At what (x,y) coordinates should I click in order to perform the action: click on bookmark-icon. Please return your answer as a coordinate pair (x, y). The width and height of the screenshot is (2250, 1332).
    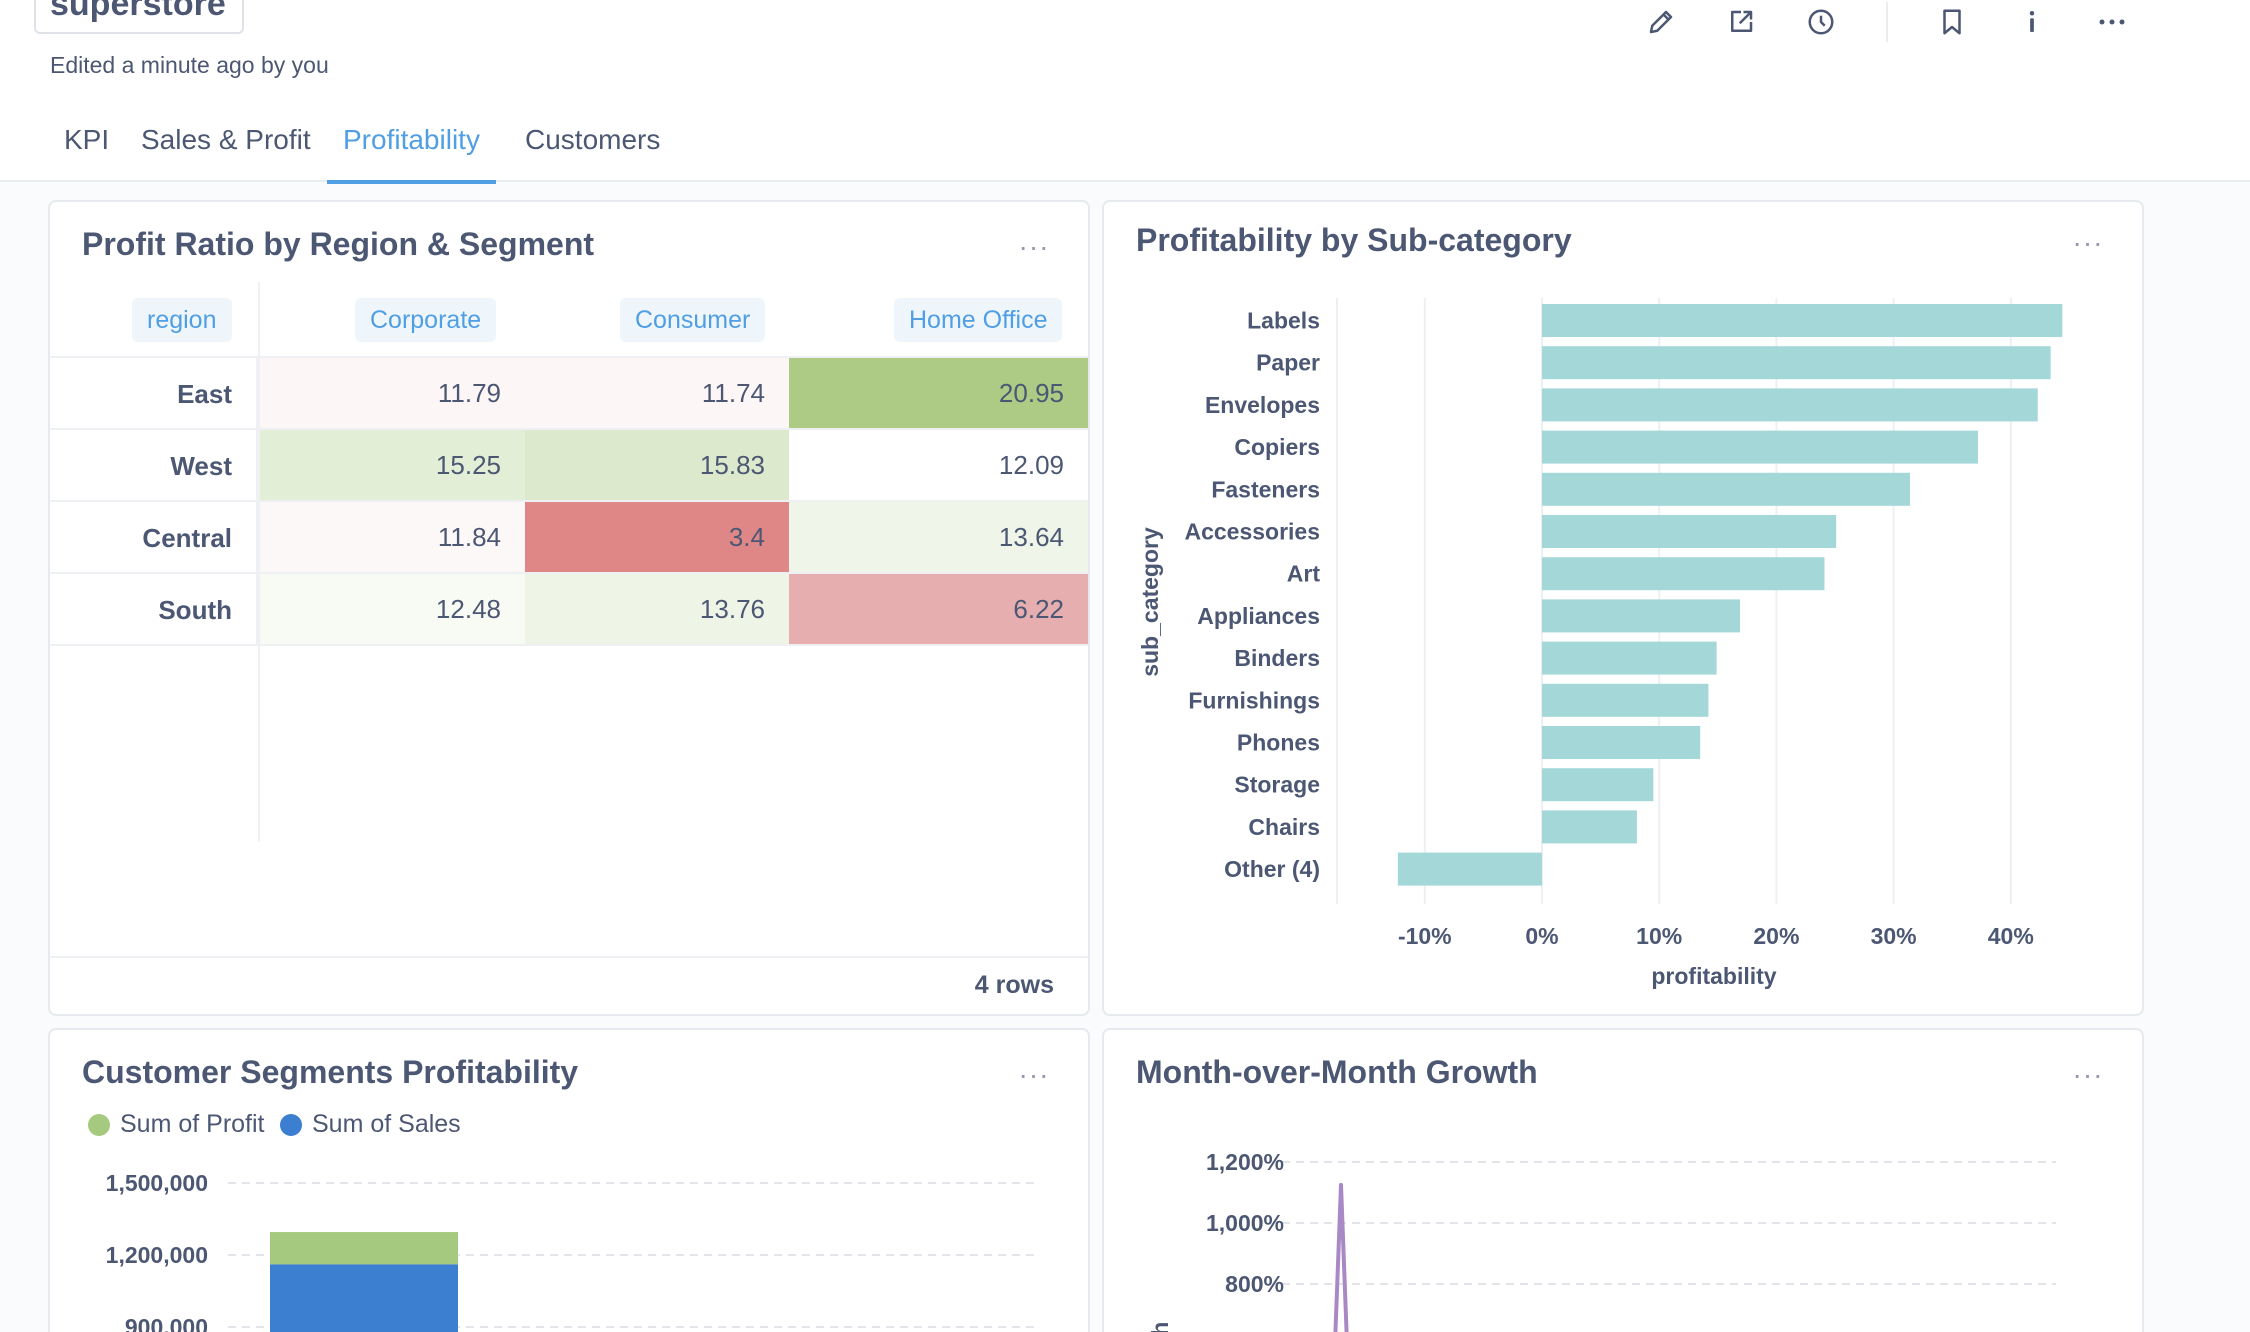
    Looking at the image, I should click on (1952, 22).